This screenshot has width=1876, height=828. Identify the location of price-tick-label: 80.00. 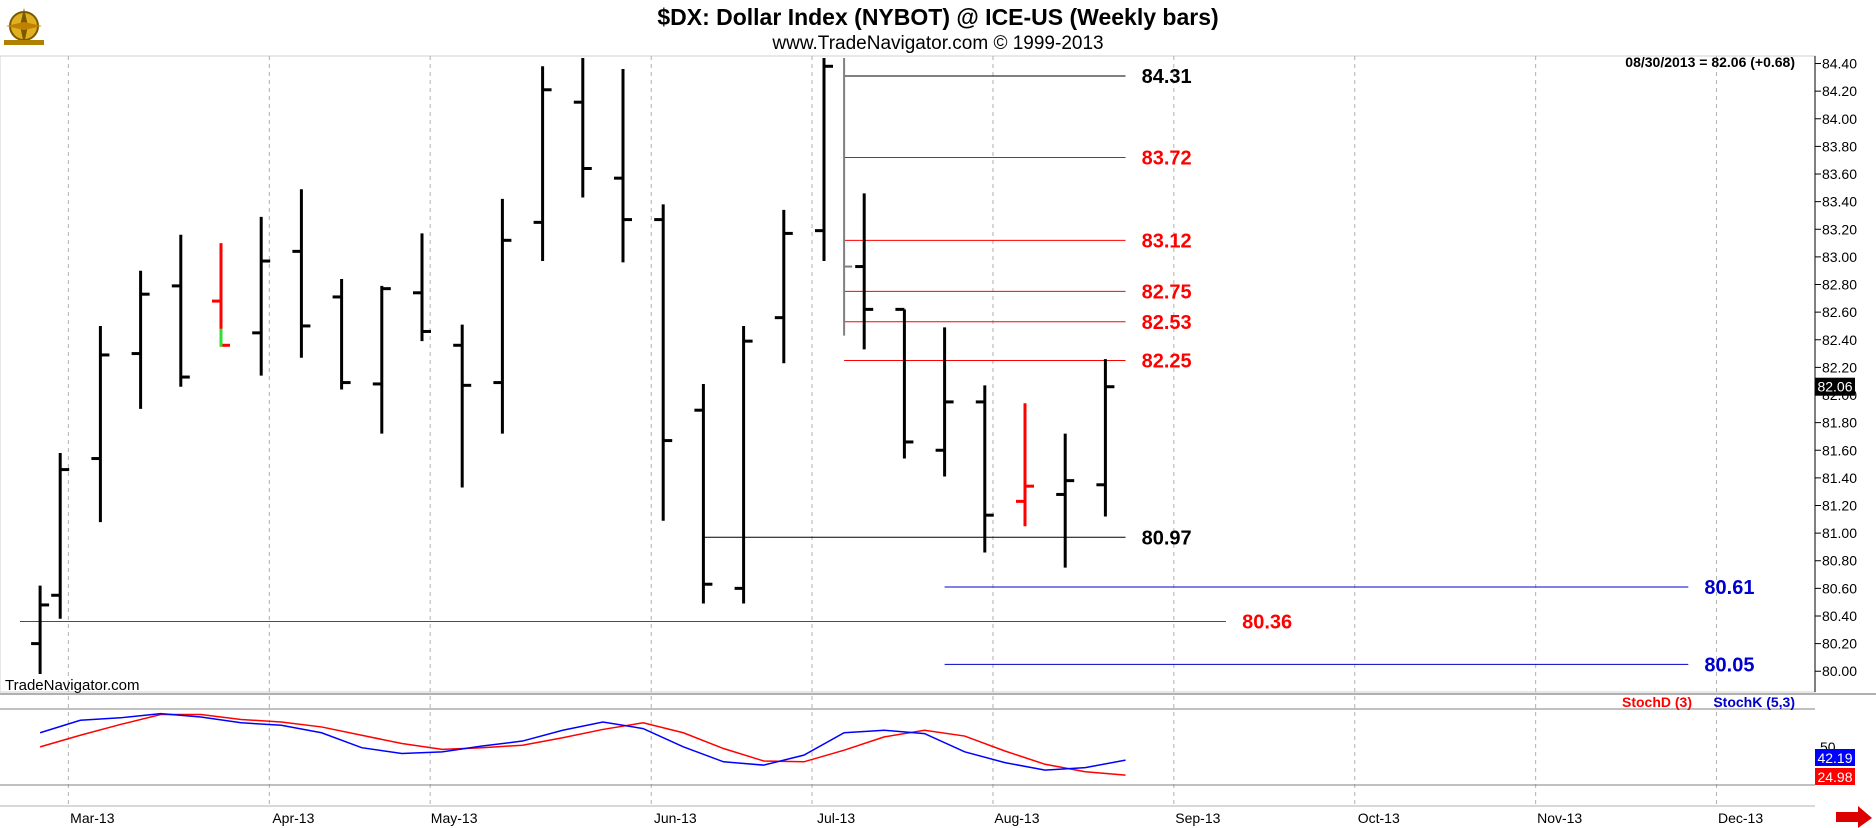
(1839, 671).